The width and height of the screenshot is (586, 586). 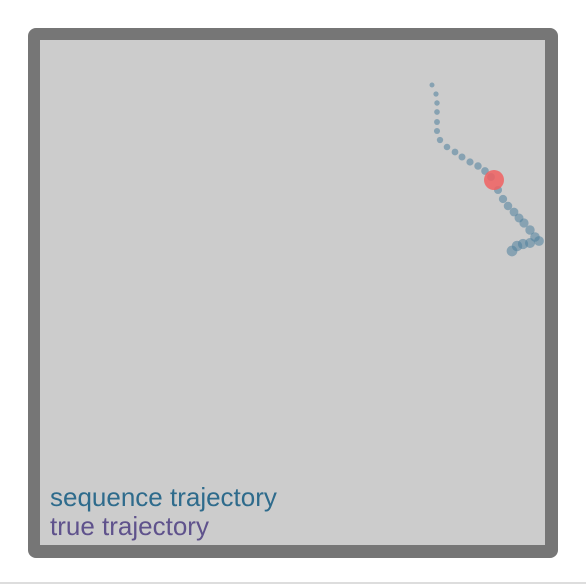 I want to click on legend-true: true trajectory, so click(x=129, y=526).